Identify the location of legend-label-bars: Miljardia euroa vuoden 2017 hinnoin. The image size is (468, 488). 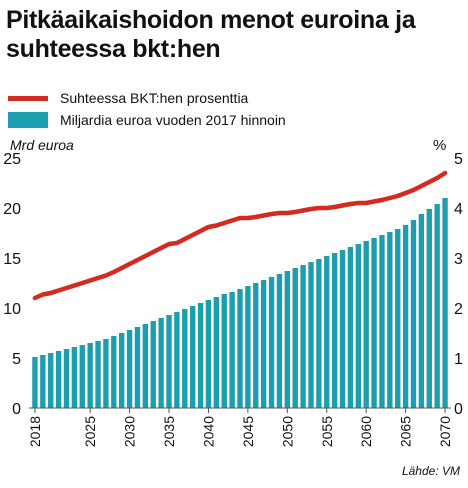
(173, 120).